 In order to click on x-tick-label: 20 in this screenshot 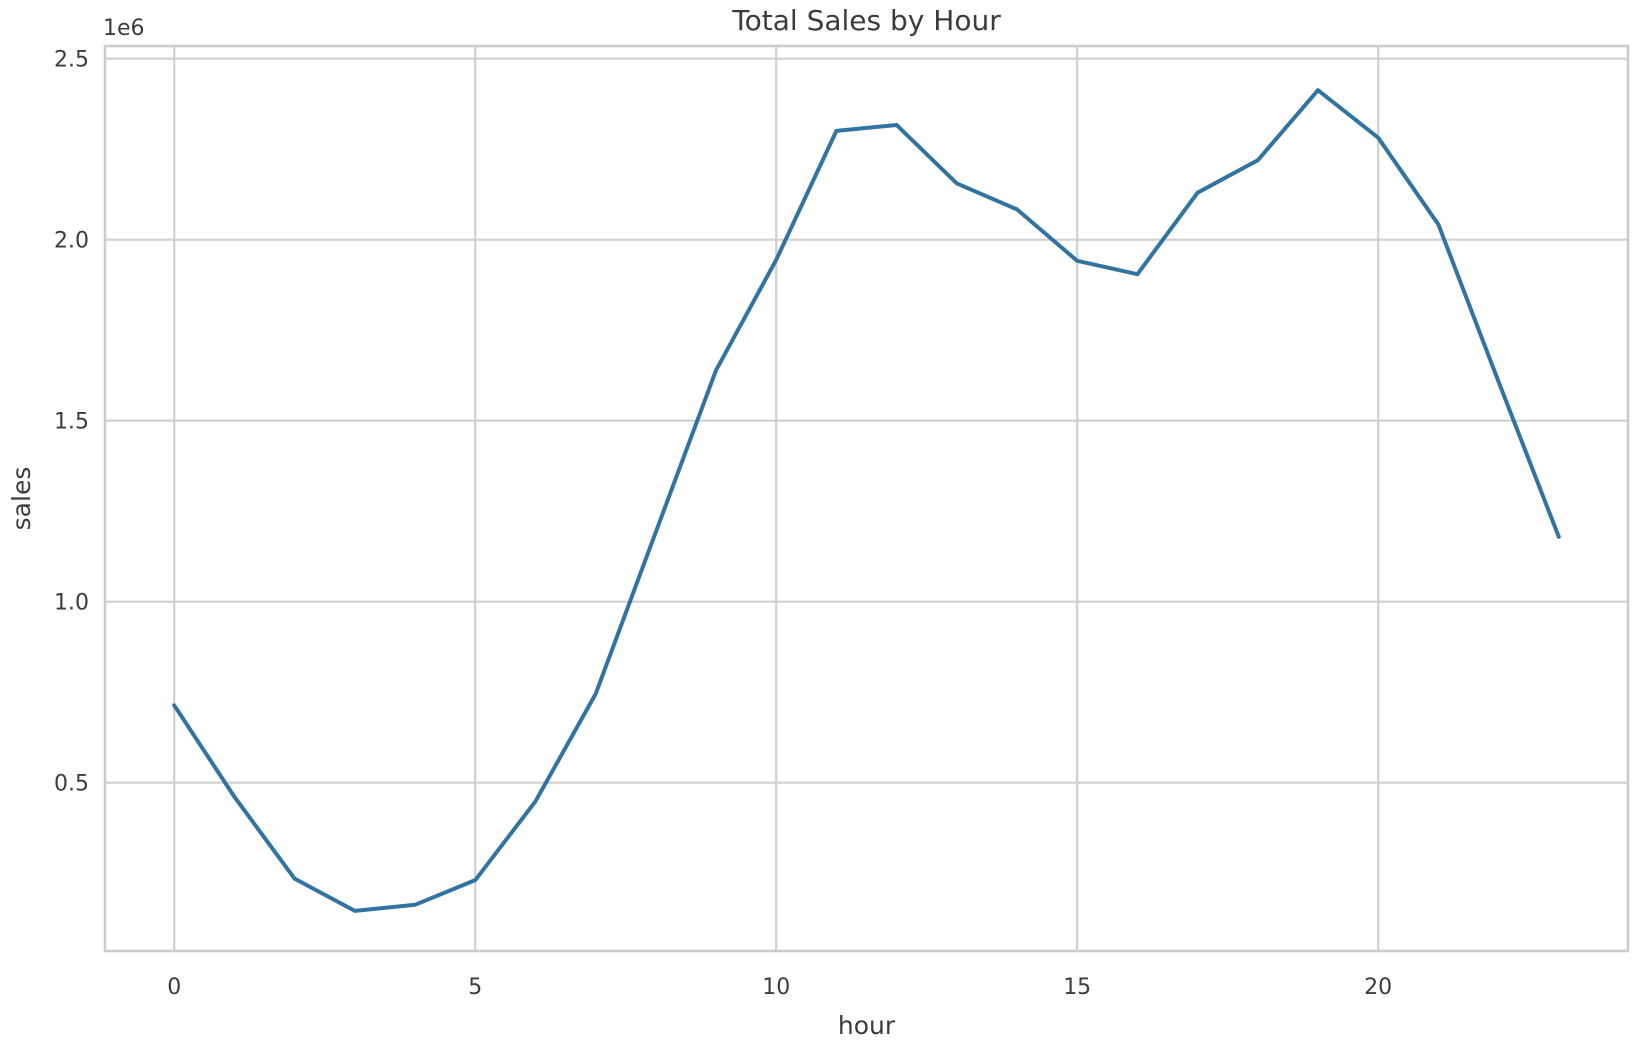, I will do `click(1378, 987)`.